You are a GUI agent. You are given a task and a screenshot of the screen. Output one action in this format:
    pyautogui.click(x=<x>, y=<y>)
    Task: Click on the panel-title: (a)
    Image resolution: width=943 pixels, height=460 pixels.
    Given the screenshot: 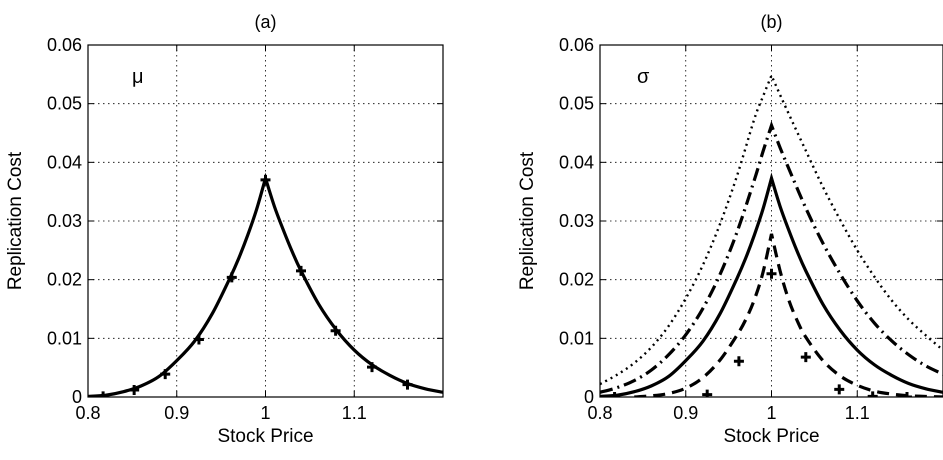 What is the action you would take?
    pyautogui.click(x=266, y=22)
    